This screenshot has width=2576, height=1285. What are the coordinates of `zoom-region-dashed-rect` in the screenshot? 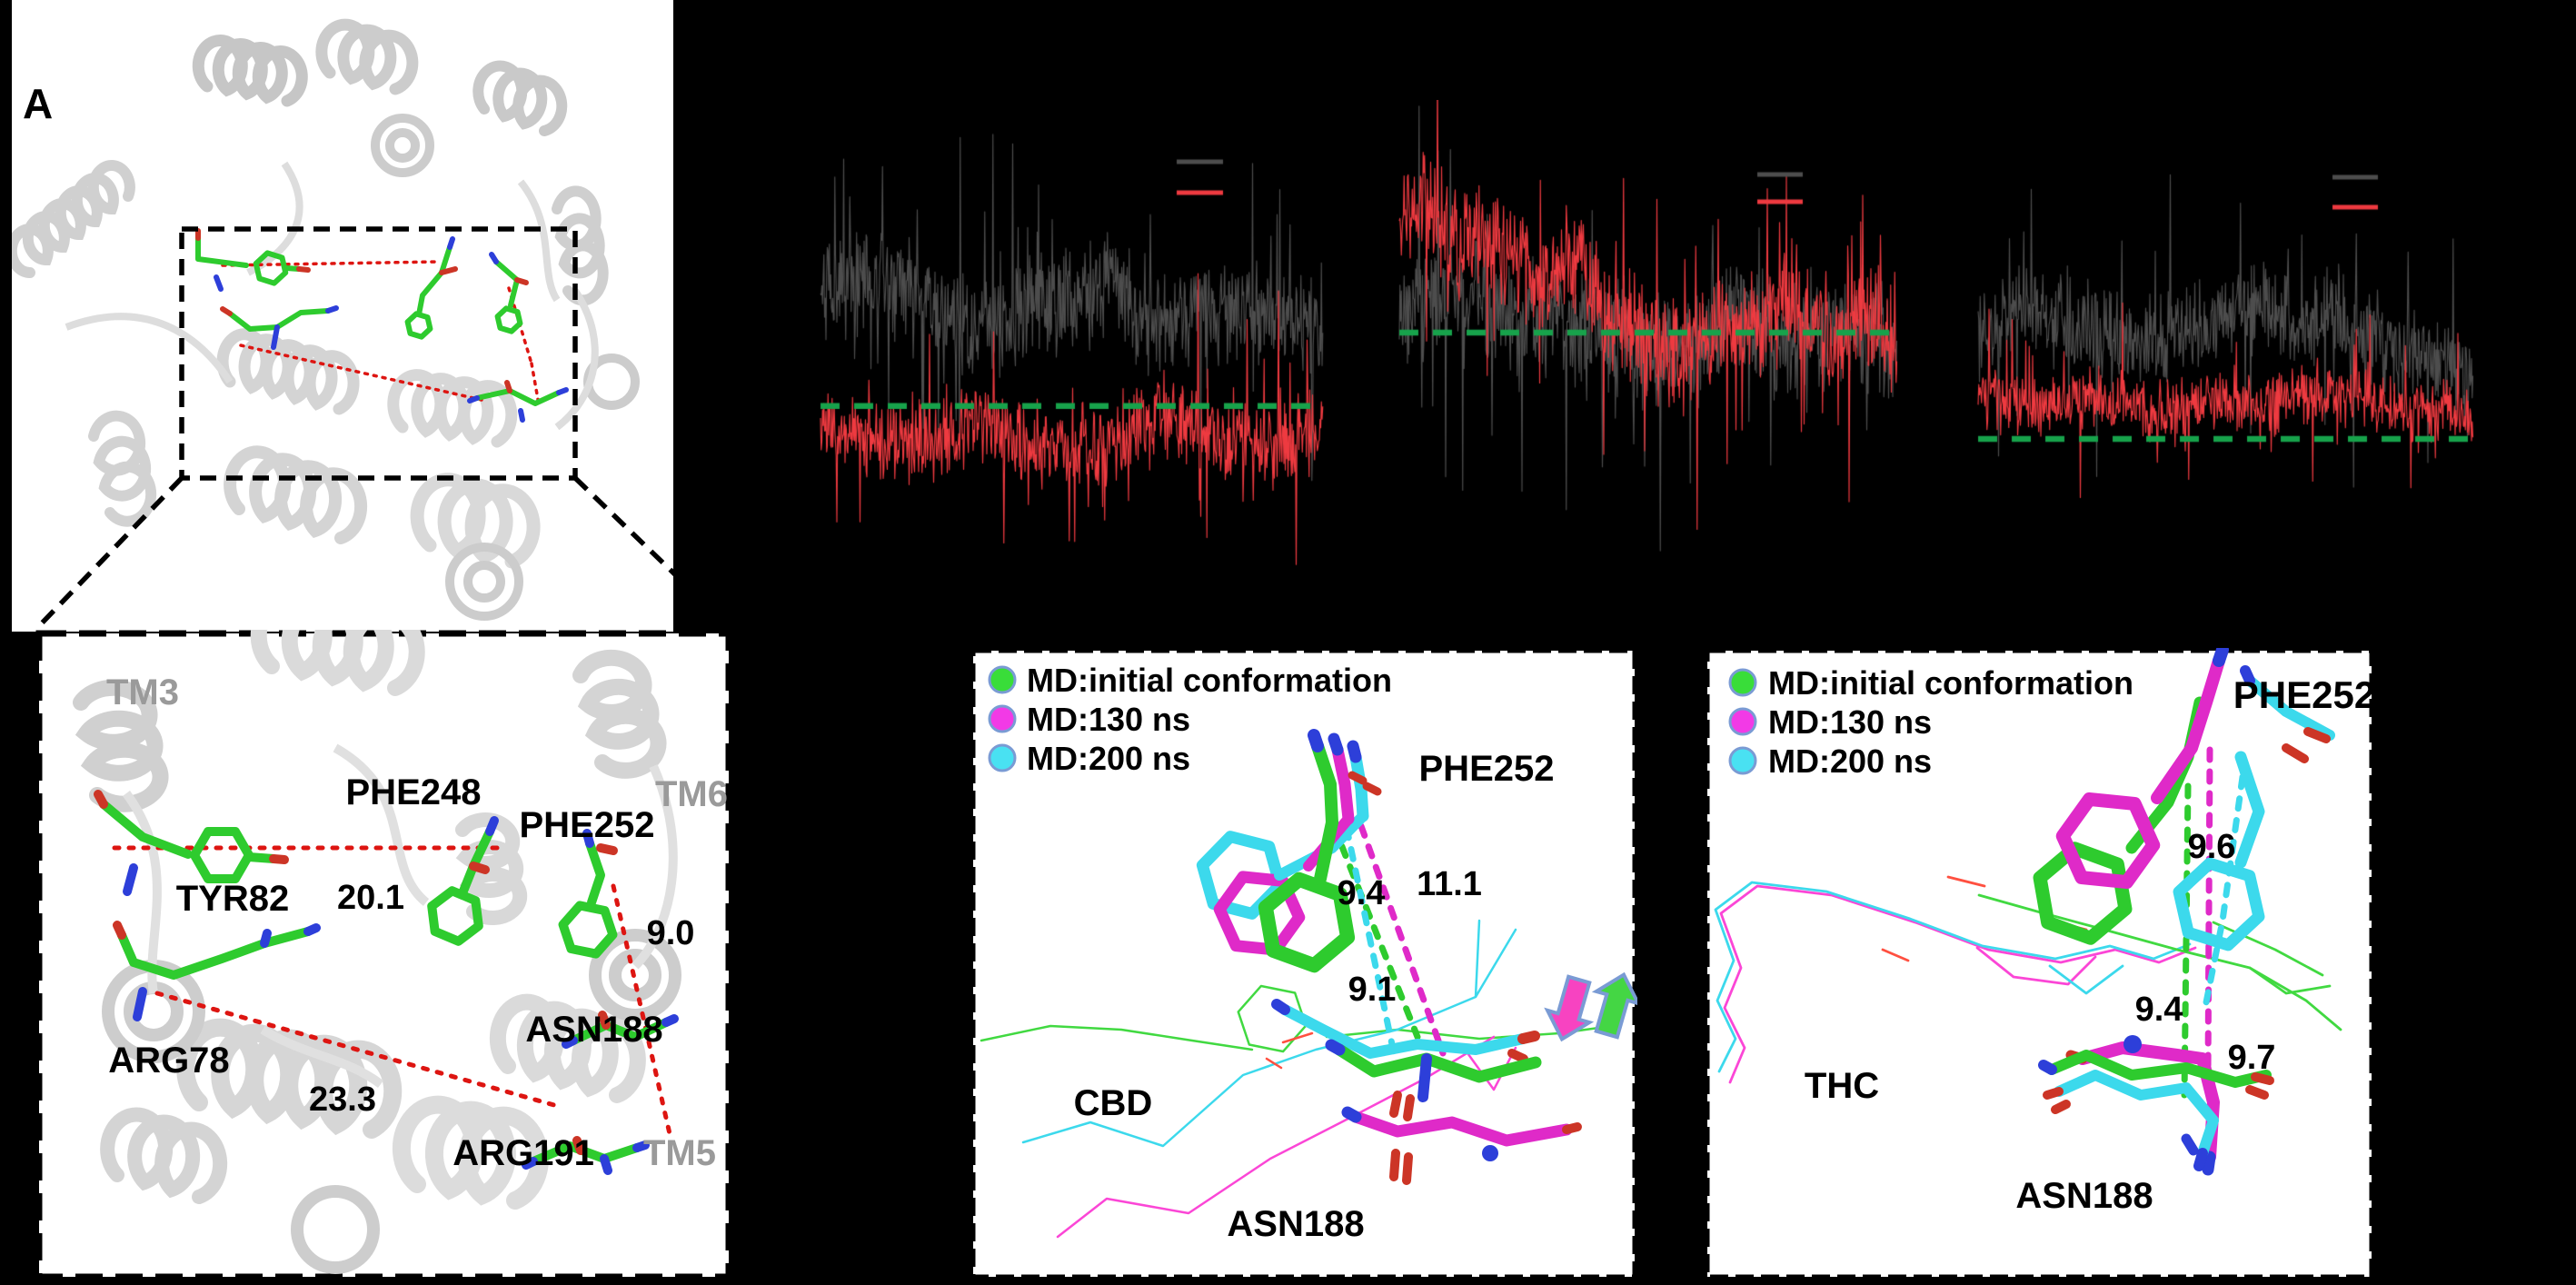 It's located at (378, 354).